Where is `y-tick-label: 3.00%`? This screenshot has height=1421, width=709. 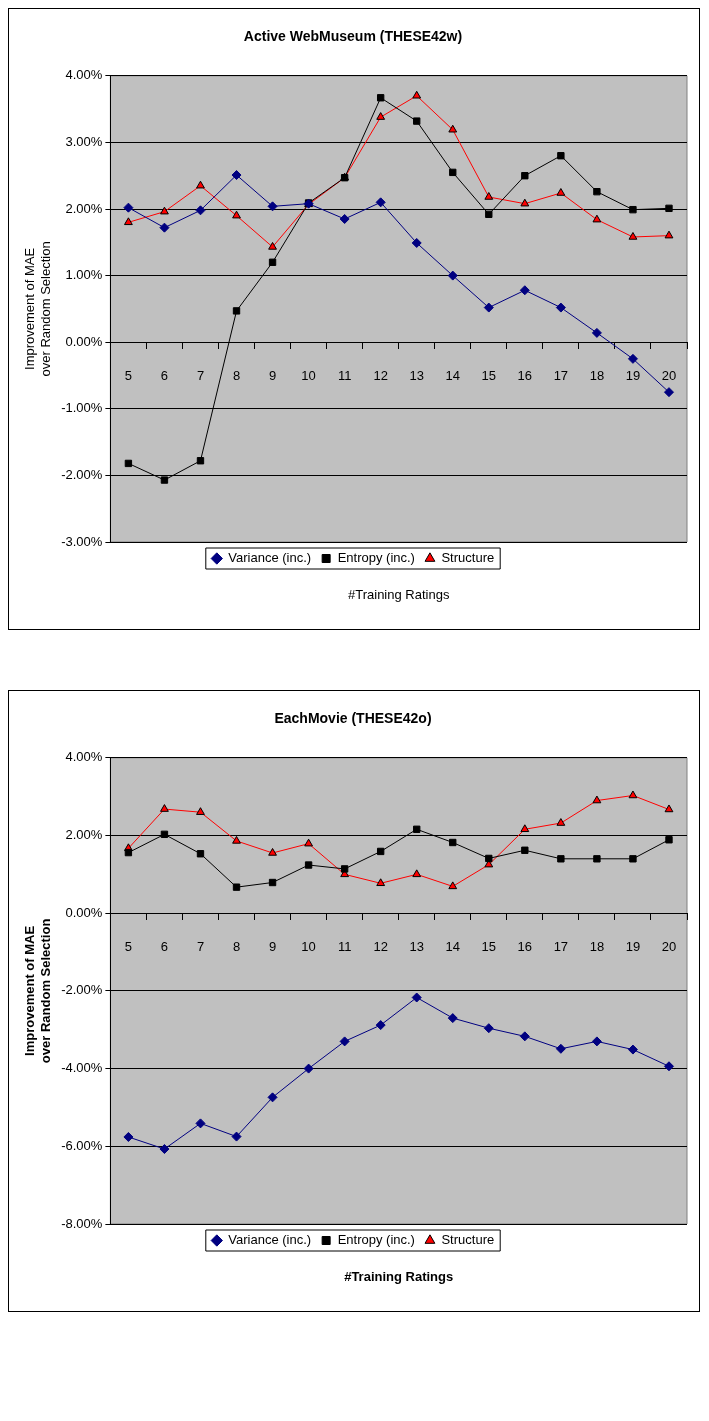
y-tick-label: 3.00% is located at coordinates (84, 141).